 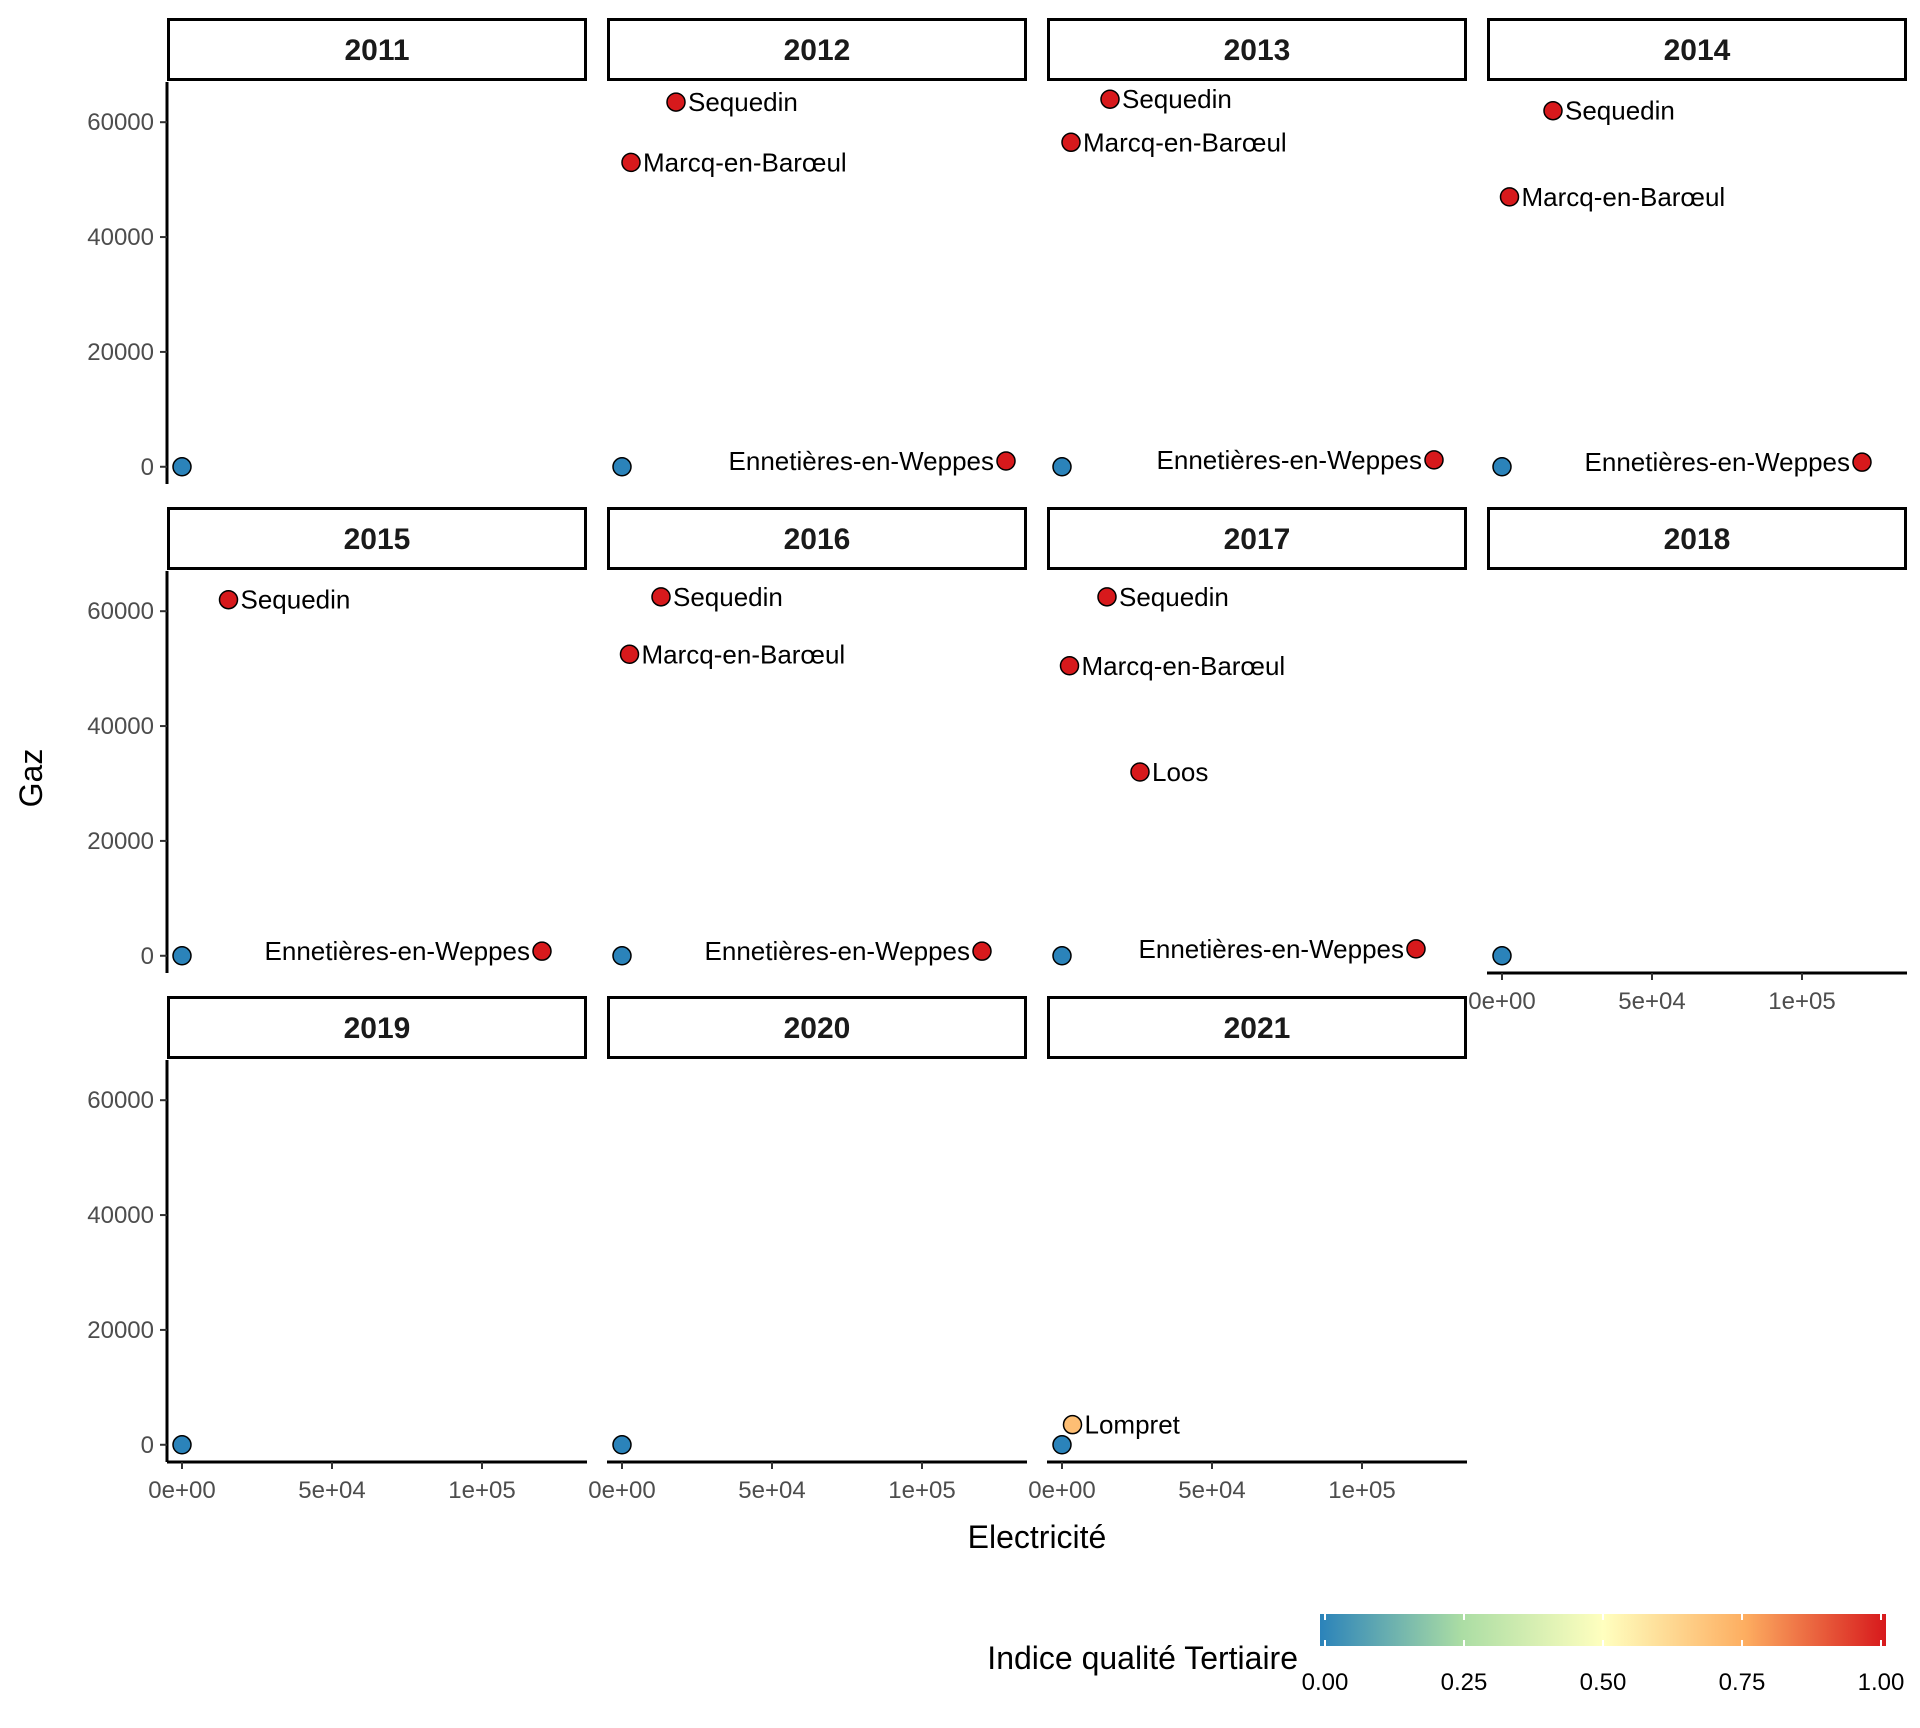 I want to click on facet-strip-label: 2011, so click(x=376, y=50).